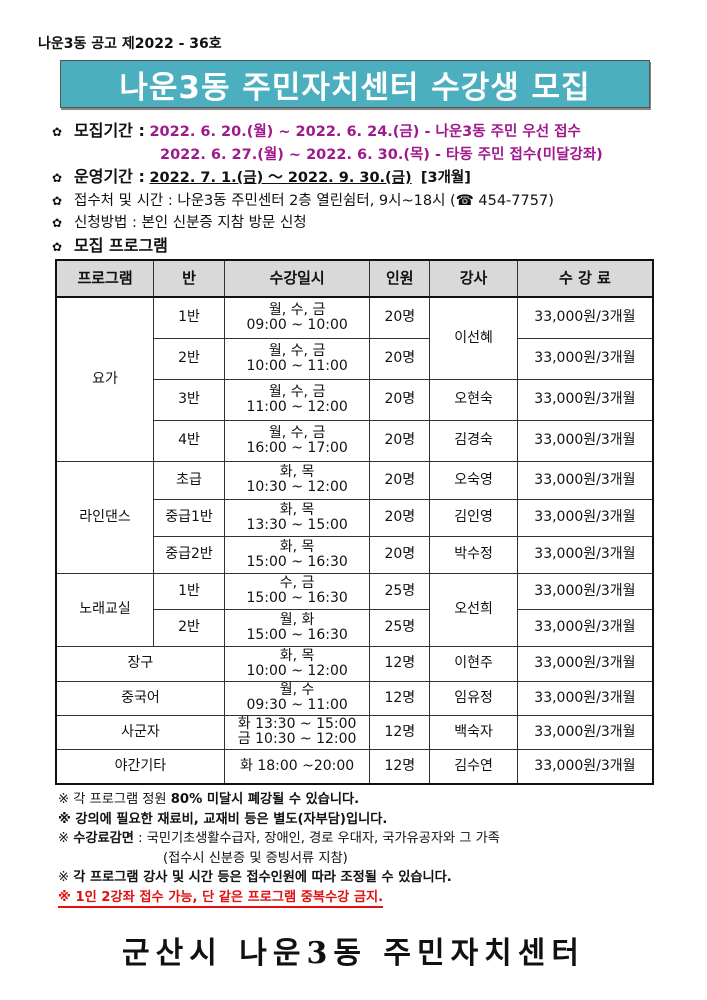  What do you see at coordinates (105, 517) in the screenshot?
I see `program-name: 라인댄스` at bounding box center [105, 517].